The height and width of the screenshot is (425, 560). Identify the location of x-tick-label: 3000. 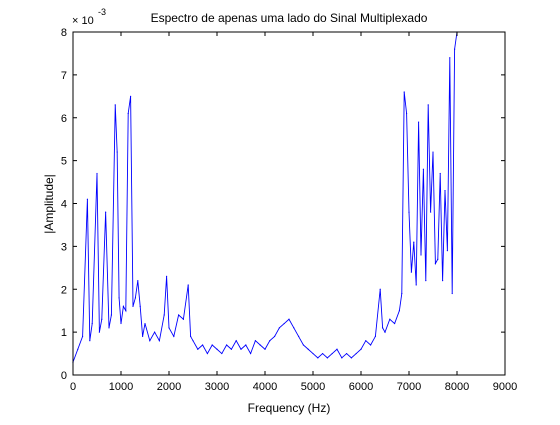
(217, 387).